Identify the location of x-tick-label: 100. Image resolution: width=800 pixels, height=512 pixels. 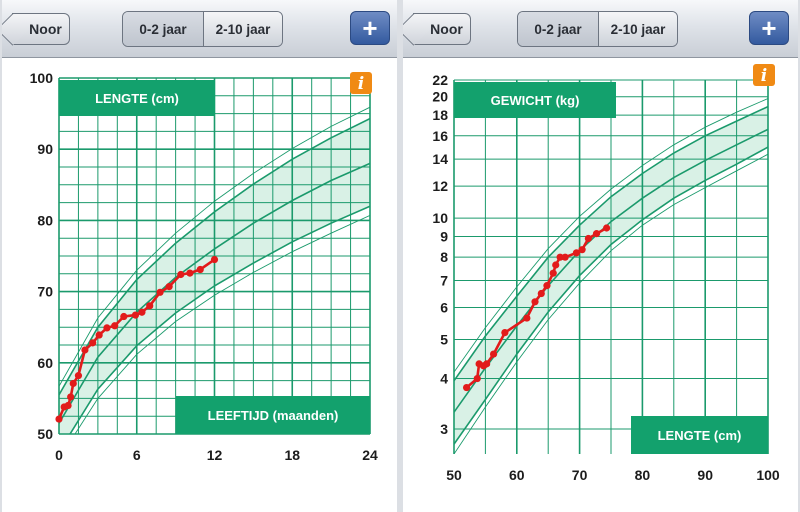
(768, 475).